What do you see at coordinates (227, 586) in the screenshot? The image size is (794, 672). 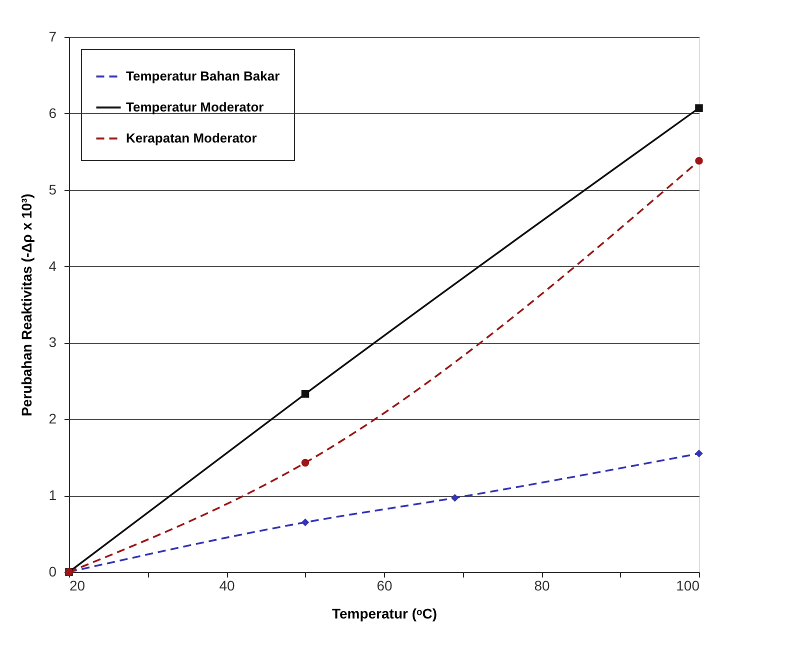 I see `x-tick-label: 40` at bounding box center [227, 586].